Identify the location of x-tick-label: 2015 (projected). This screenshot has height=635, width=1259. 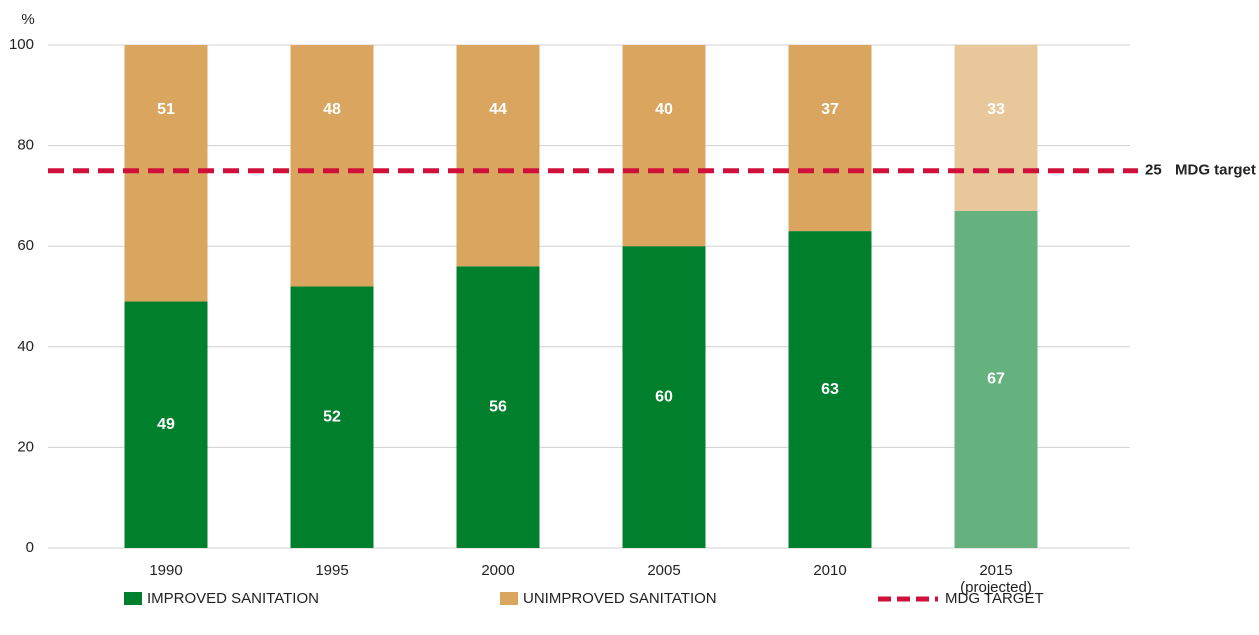
(996, 579).